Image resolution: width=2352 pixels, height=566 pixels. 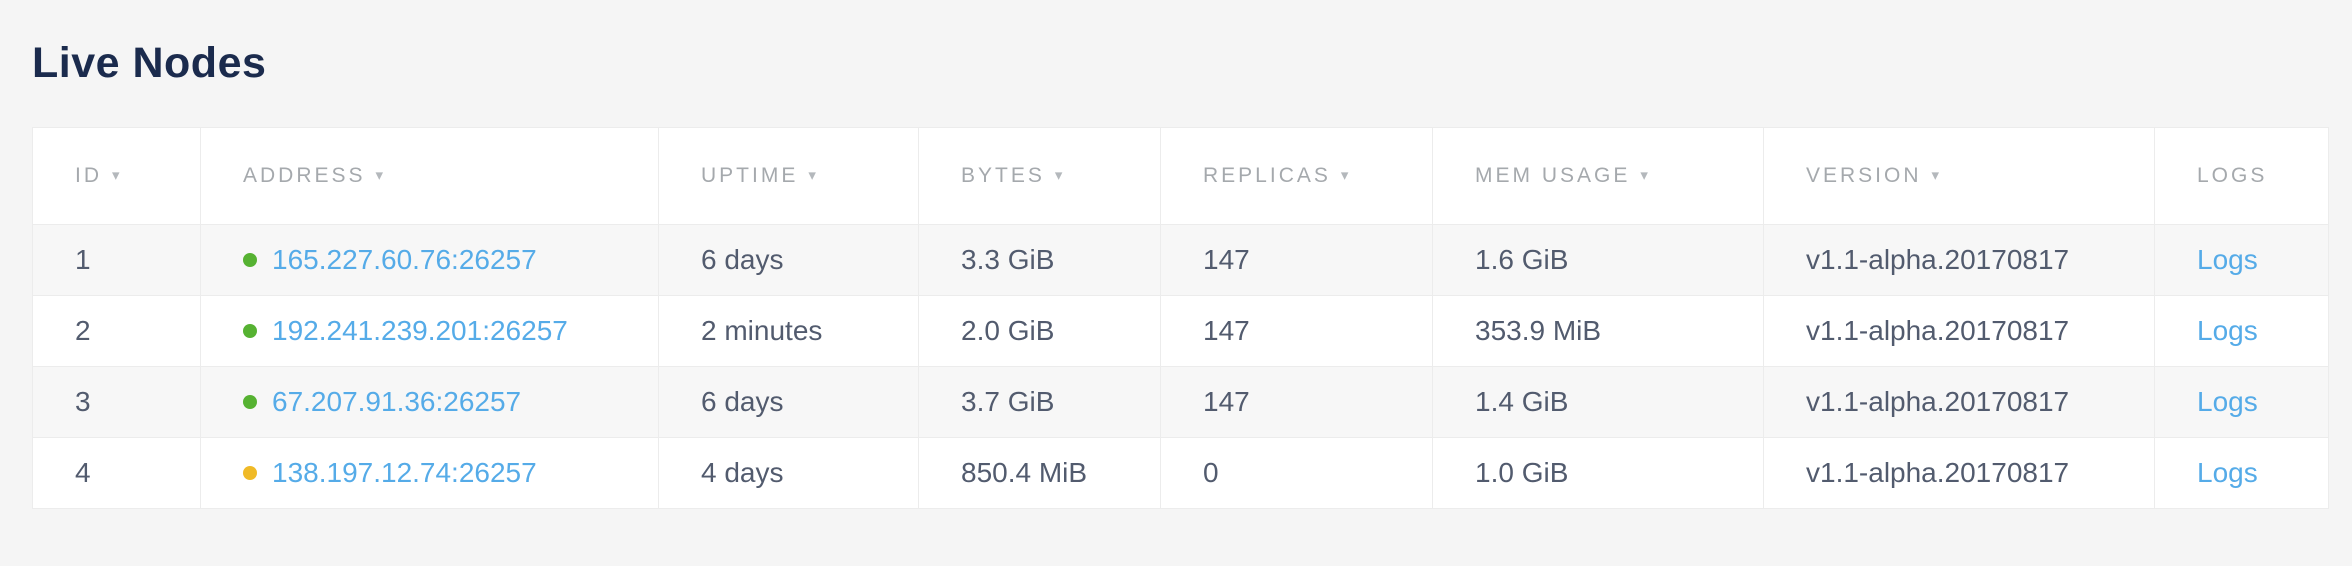 What do you see at coordinates (1267, 176) in the screenshot?
I see `column-header-label: REPLICAS` at bounding box center [1267, 176].